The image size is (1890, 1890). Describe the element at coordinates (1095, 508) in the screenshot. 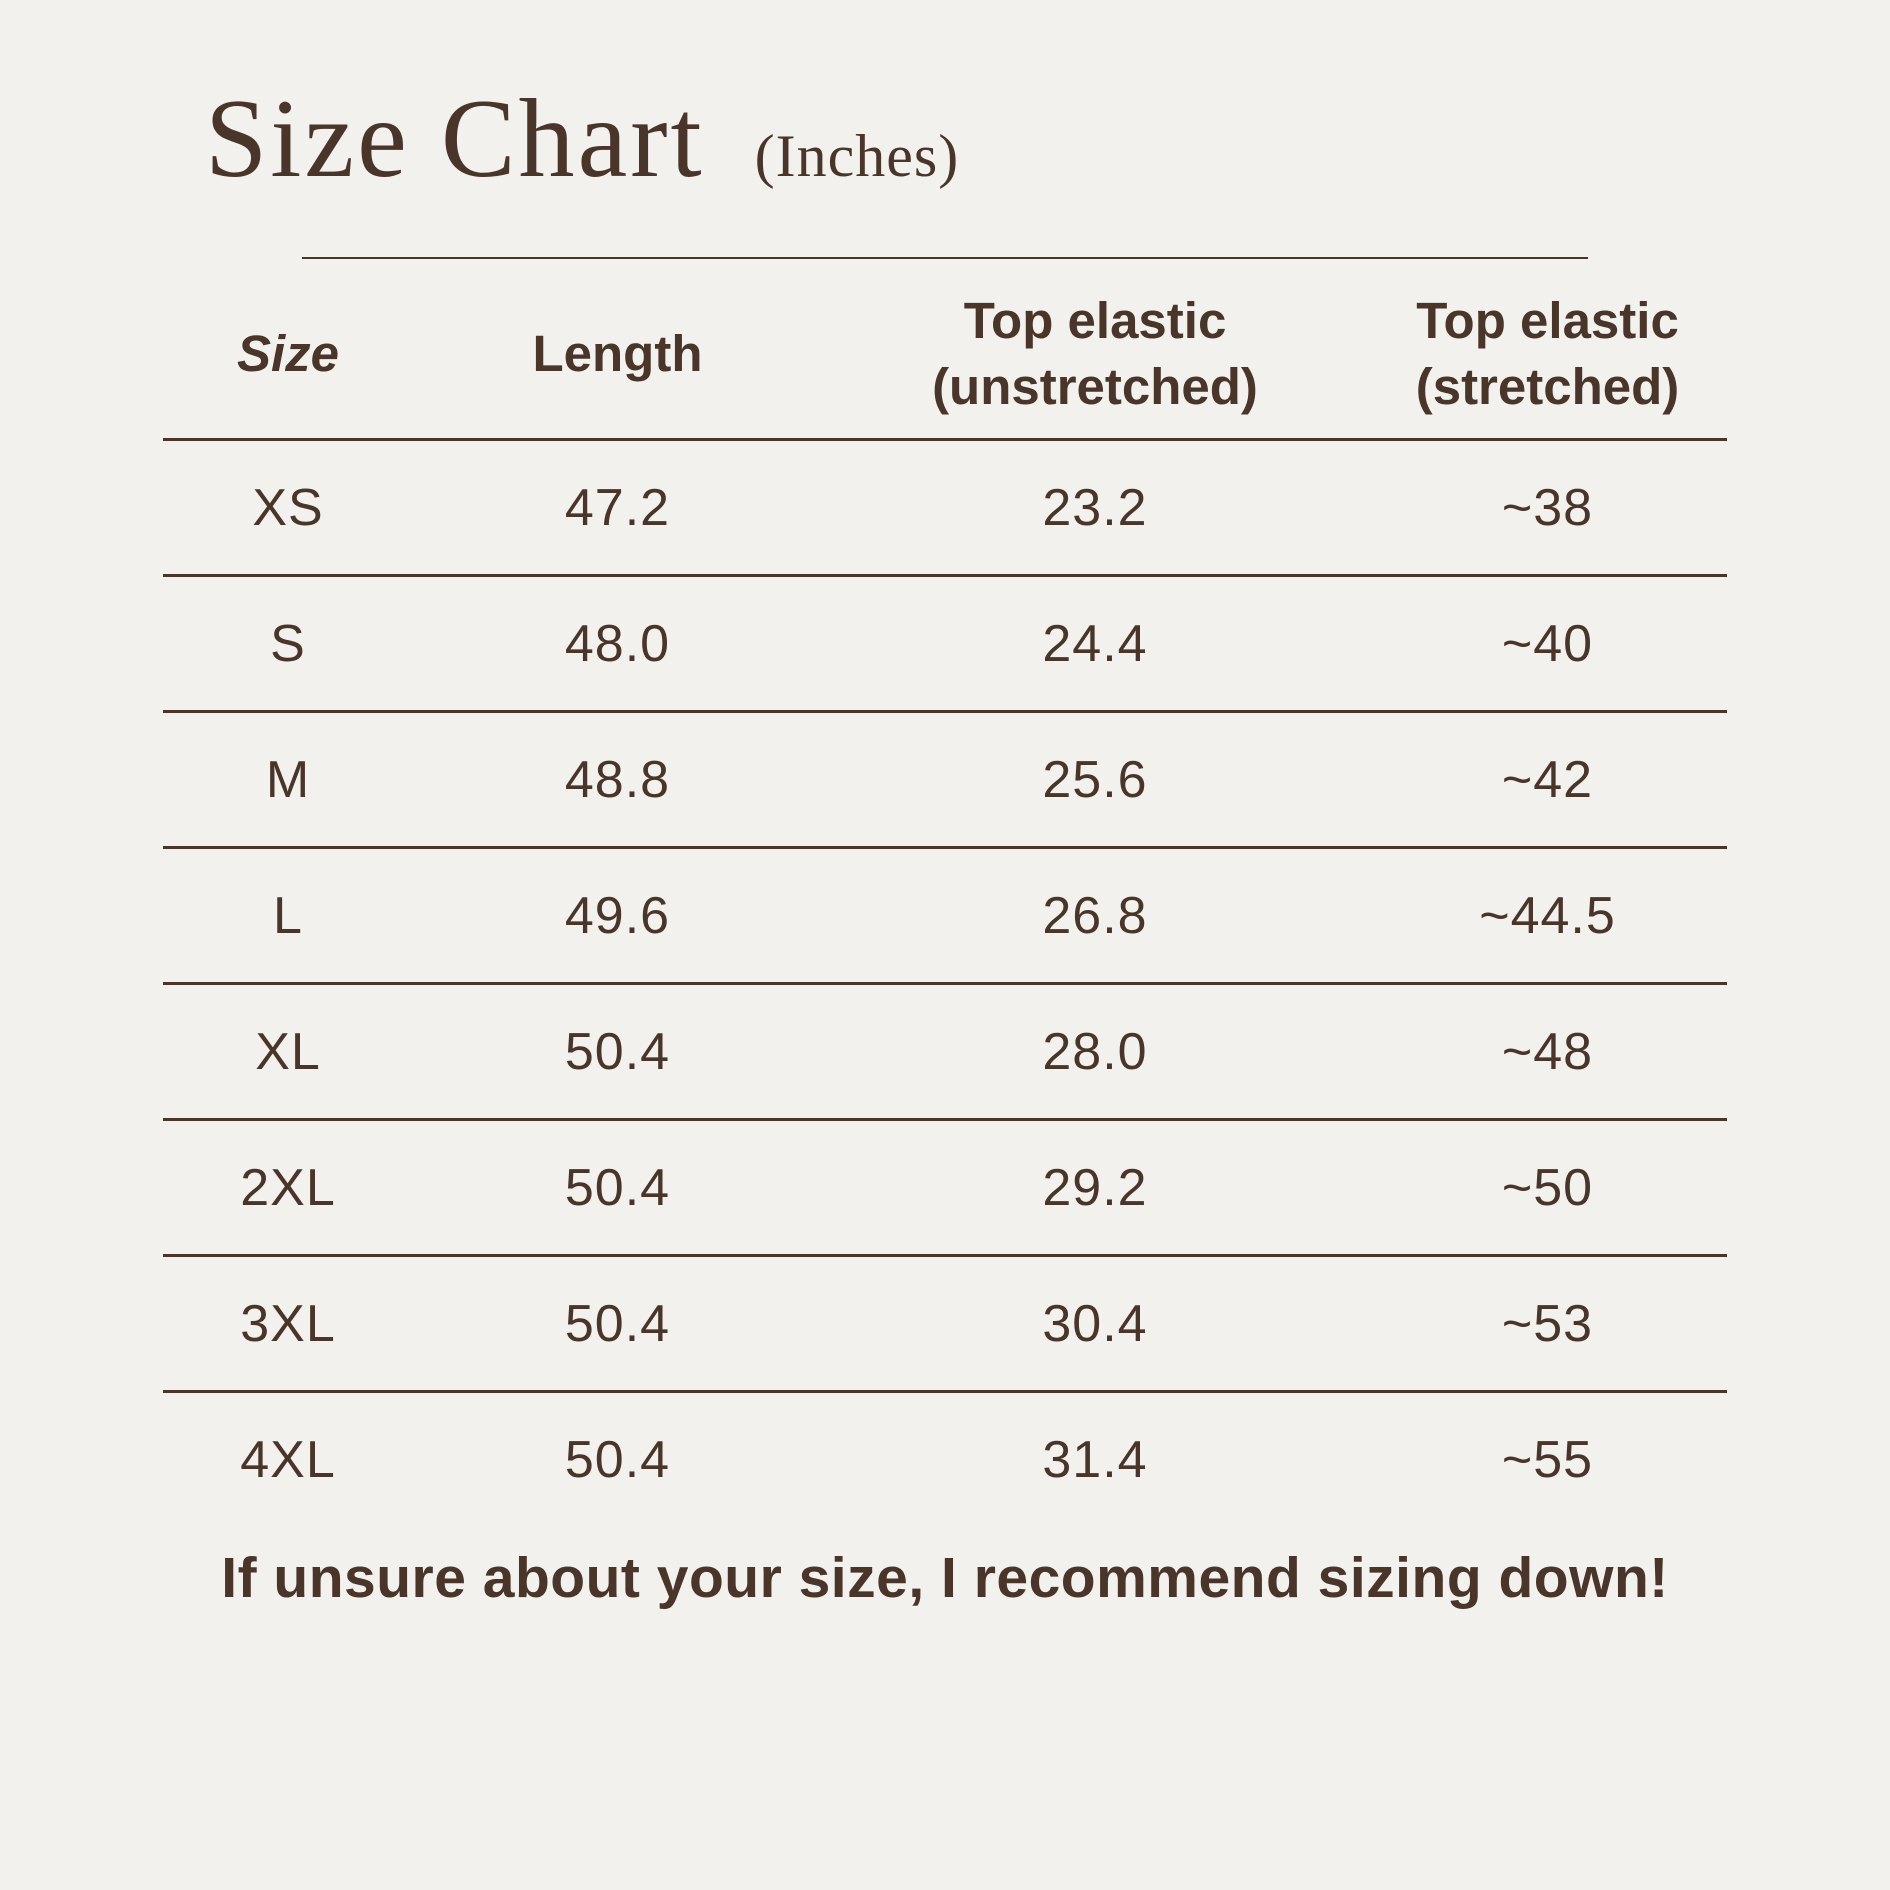

I see `unstretched-cell: 23.2` at that location.